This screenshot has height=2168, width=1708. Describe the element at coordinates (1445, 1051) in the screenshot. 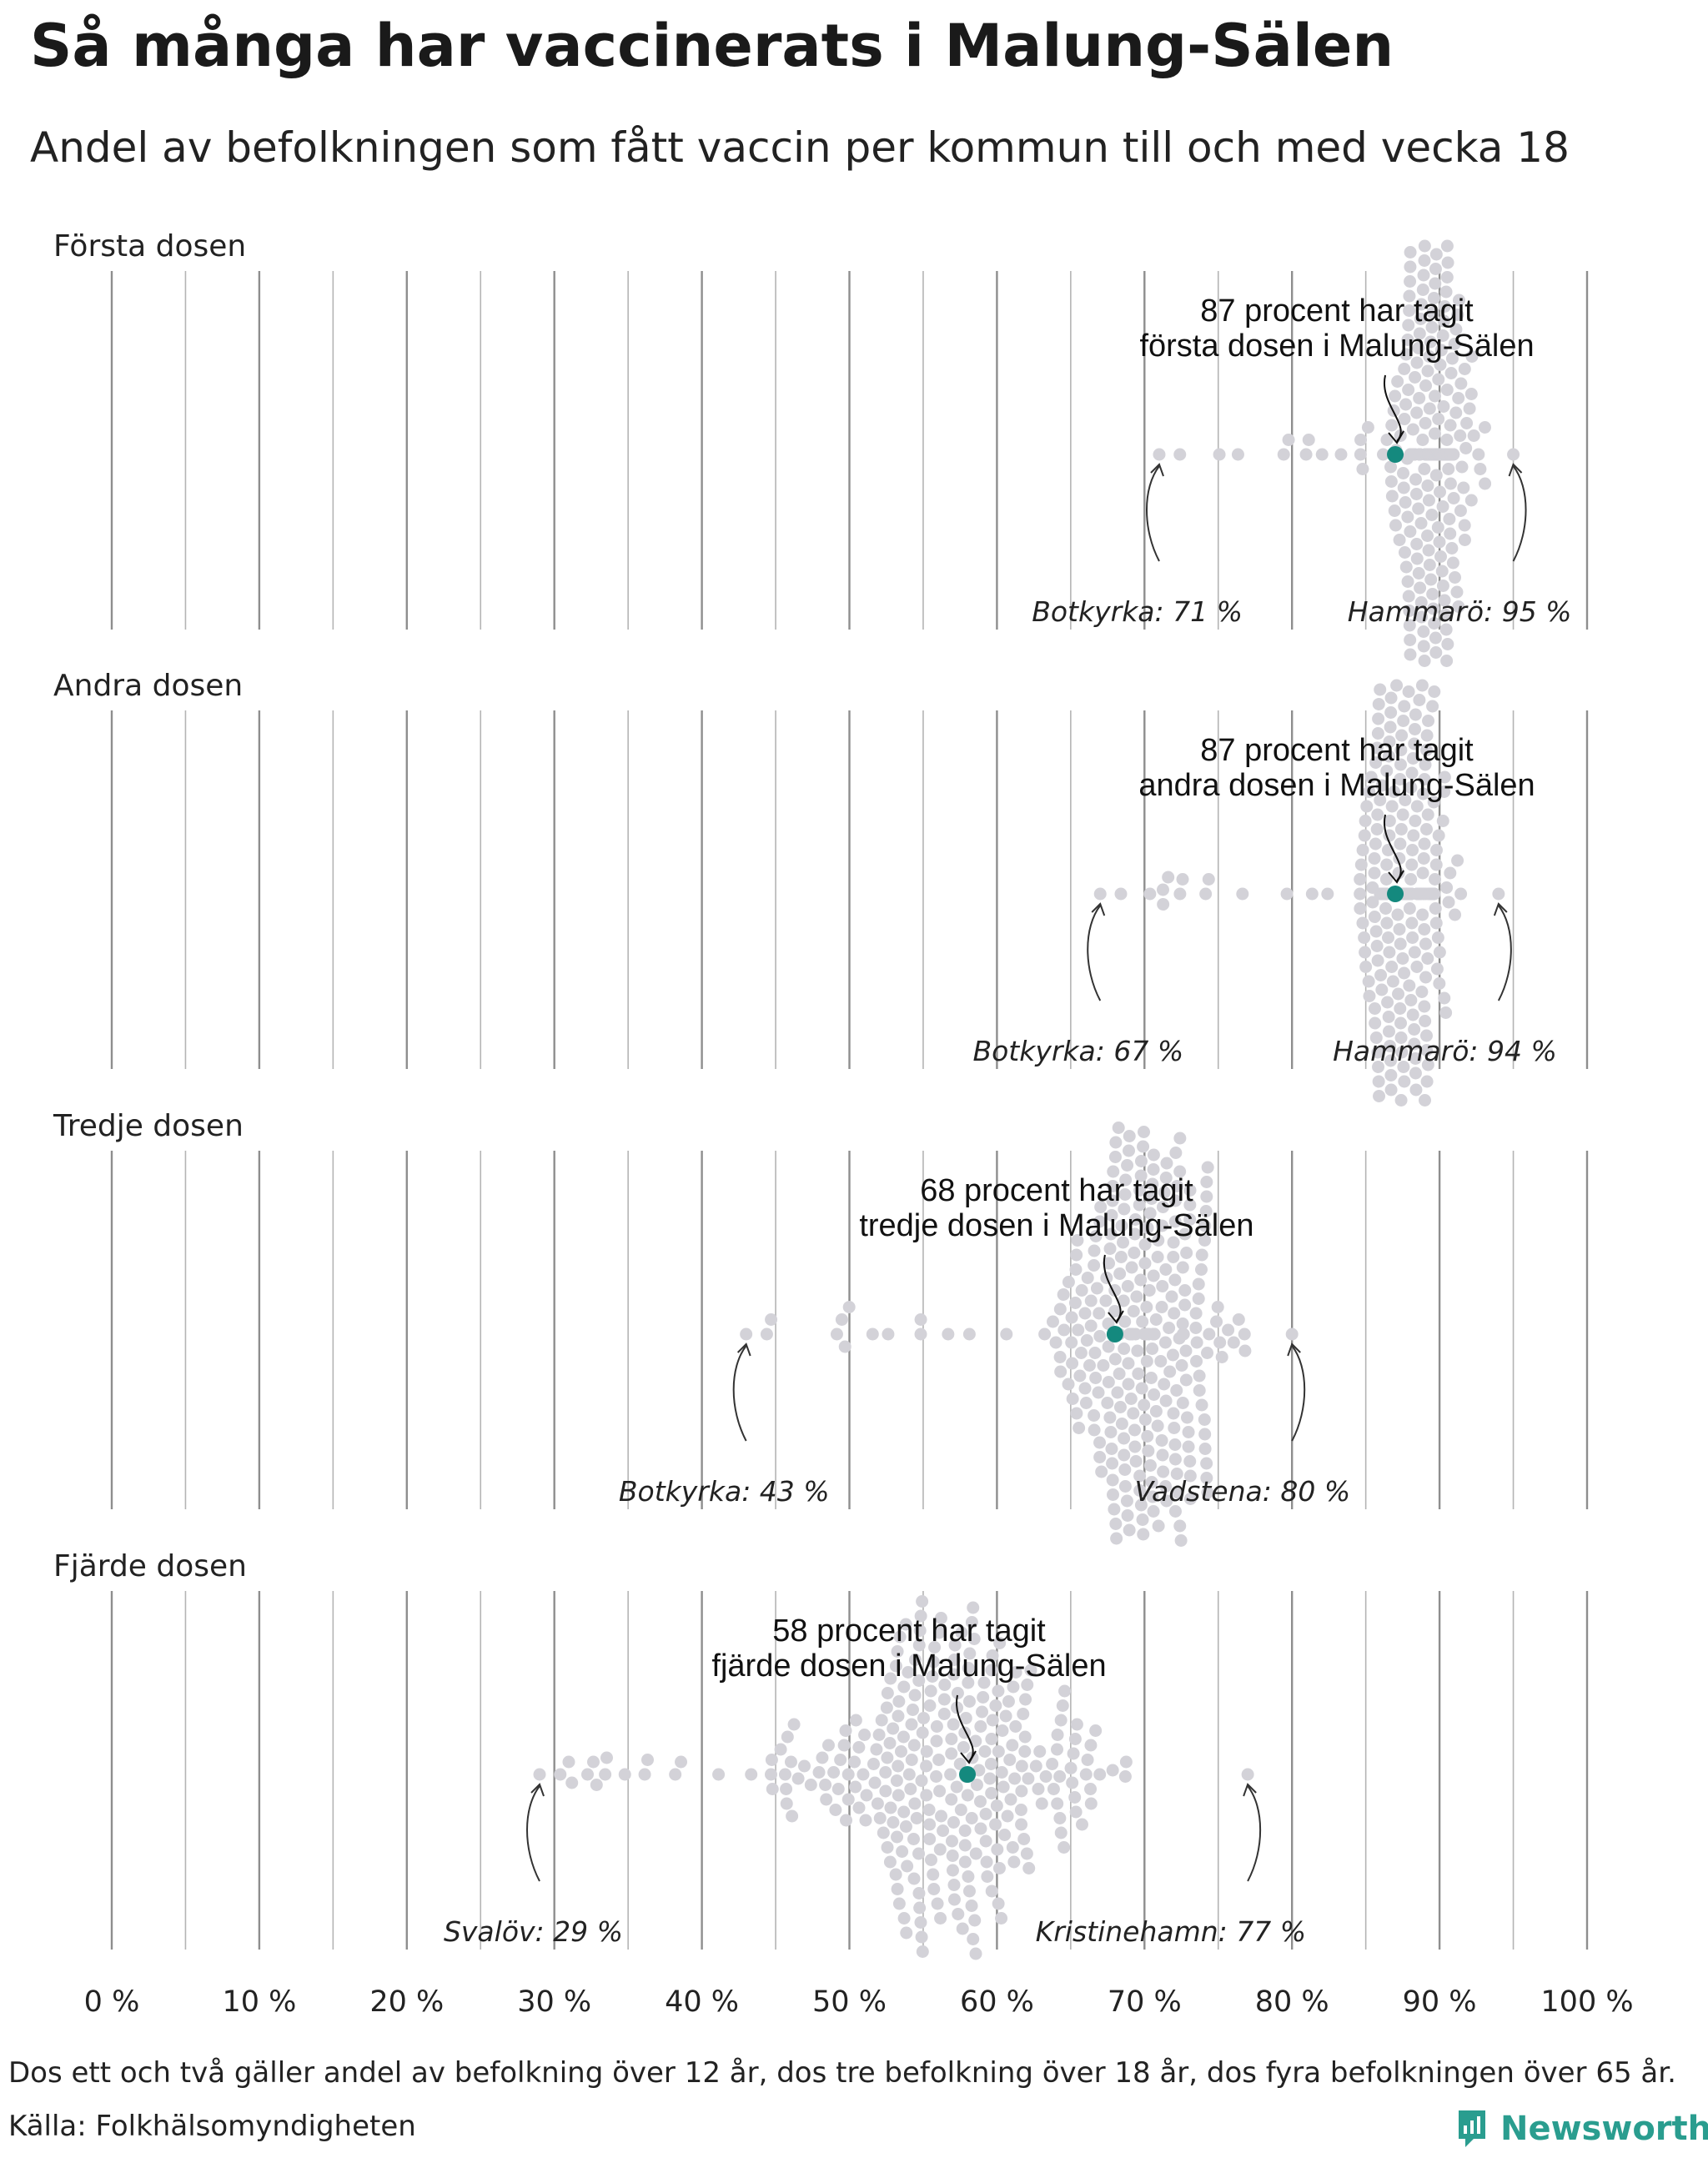

I see `max-label: Hammarö: 94 %` at that location.